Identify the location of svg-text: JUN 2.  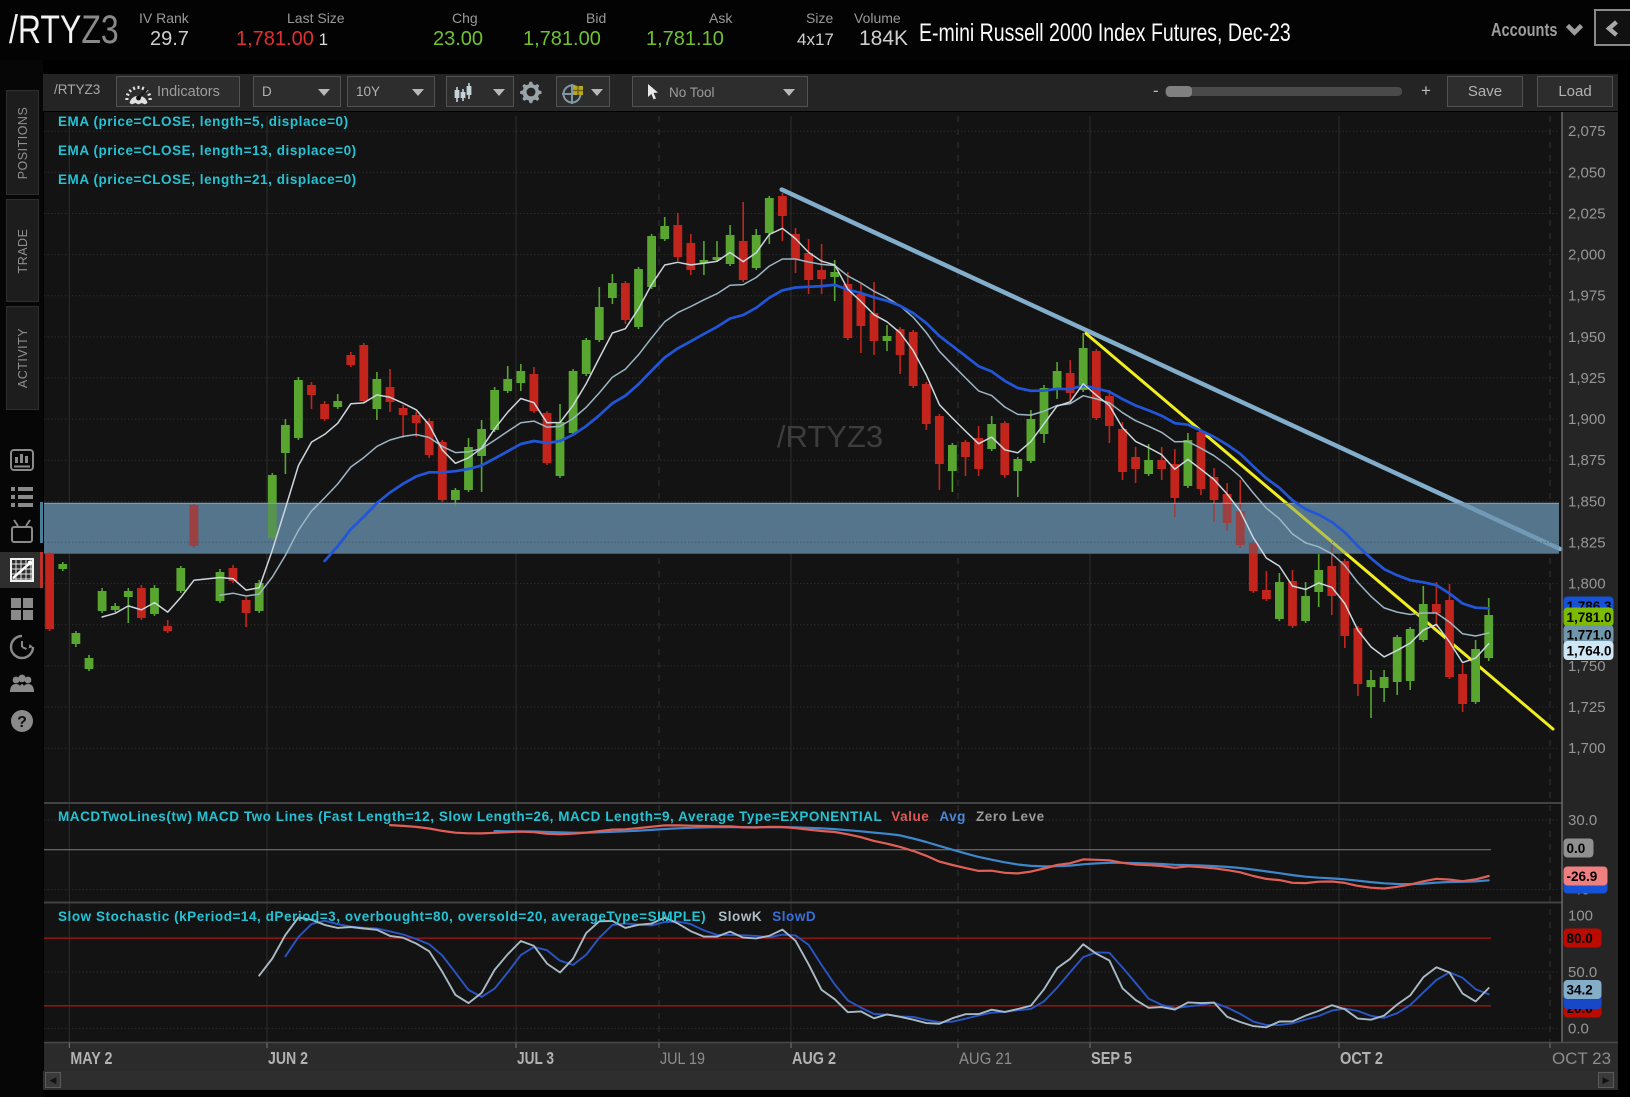
(288, 1058).